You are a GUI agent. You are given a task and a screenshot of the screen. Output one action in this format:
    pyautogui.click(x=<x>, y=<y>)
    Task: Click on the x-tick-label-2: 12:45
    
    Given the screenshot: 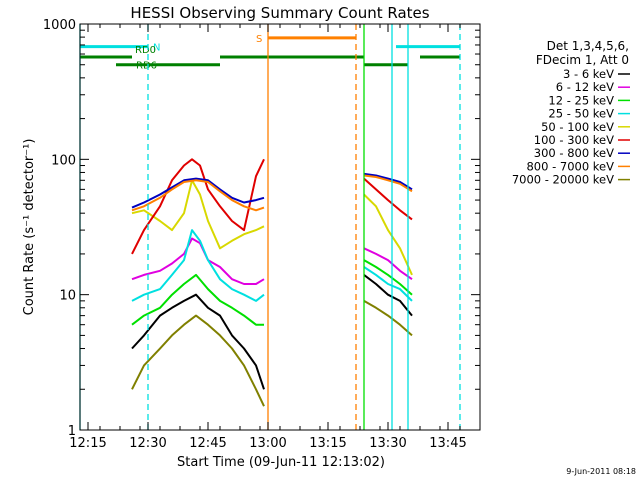 What is the action you would take?
    pyautogui.click(x=207, y=443)
    